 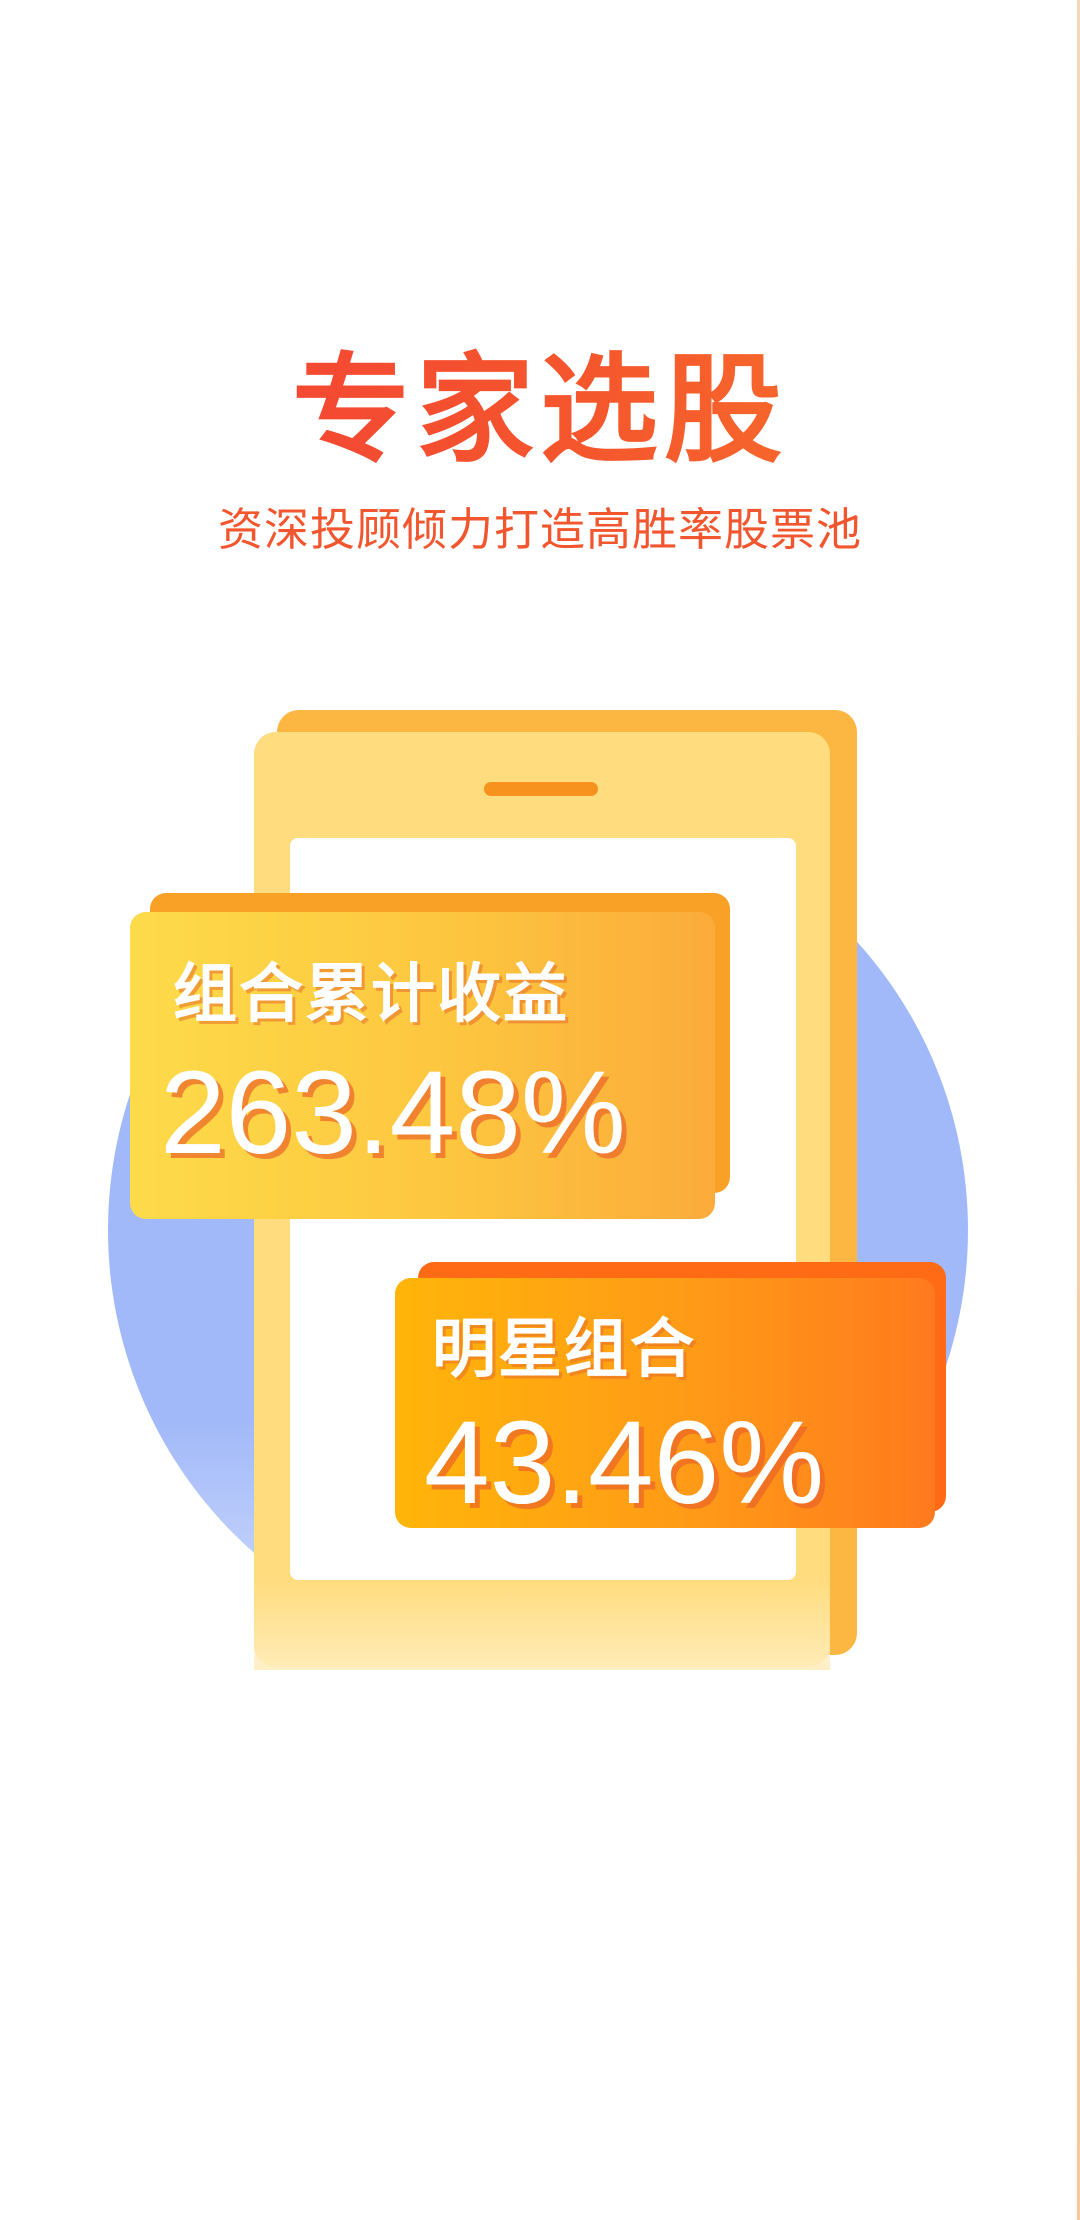 I want to click on card-cumulative-return-label: 组合累计收益, so click(x=371, y=995).